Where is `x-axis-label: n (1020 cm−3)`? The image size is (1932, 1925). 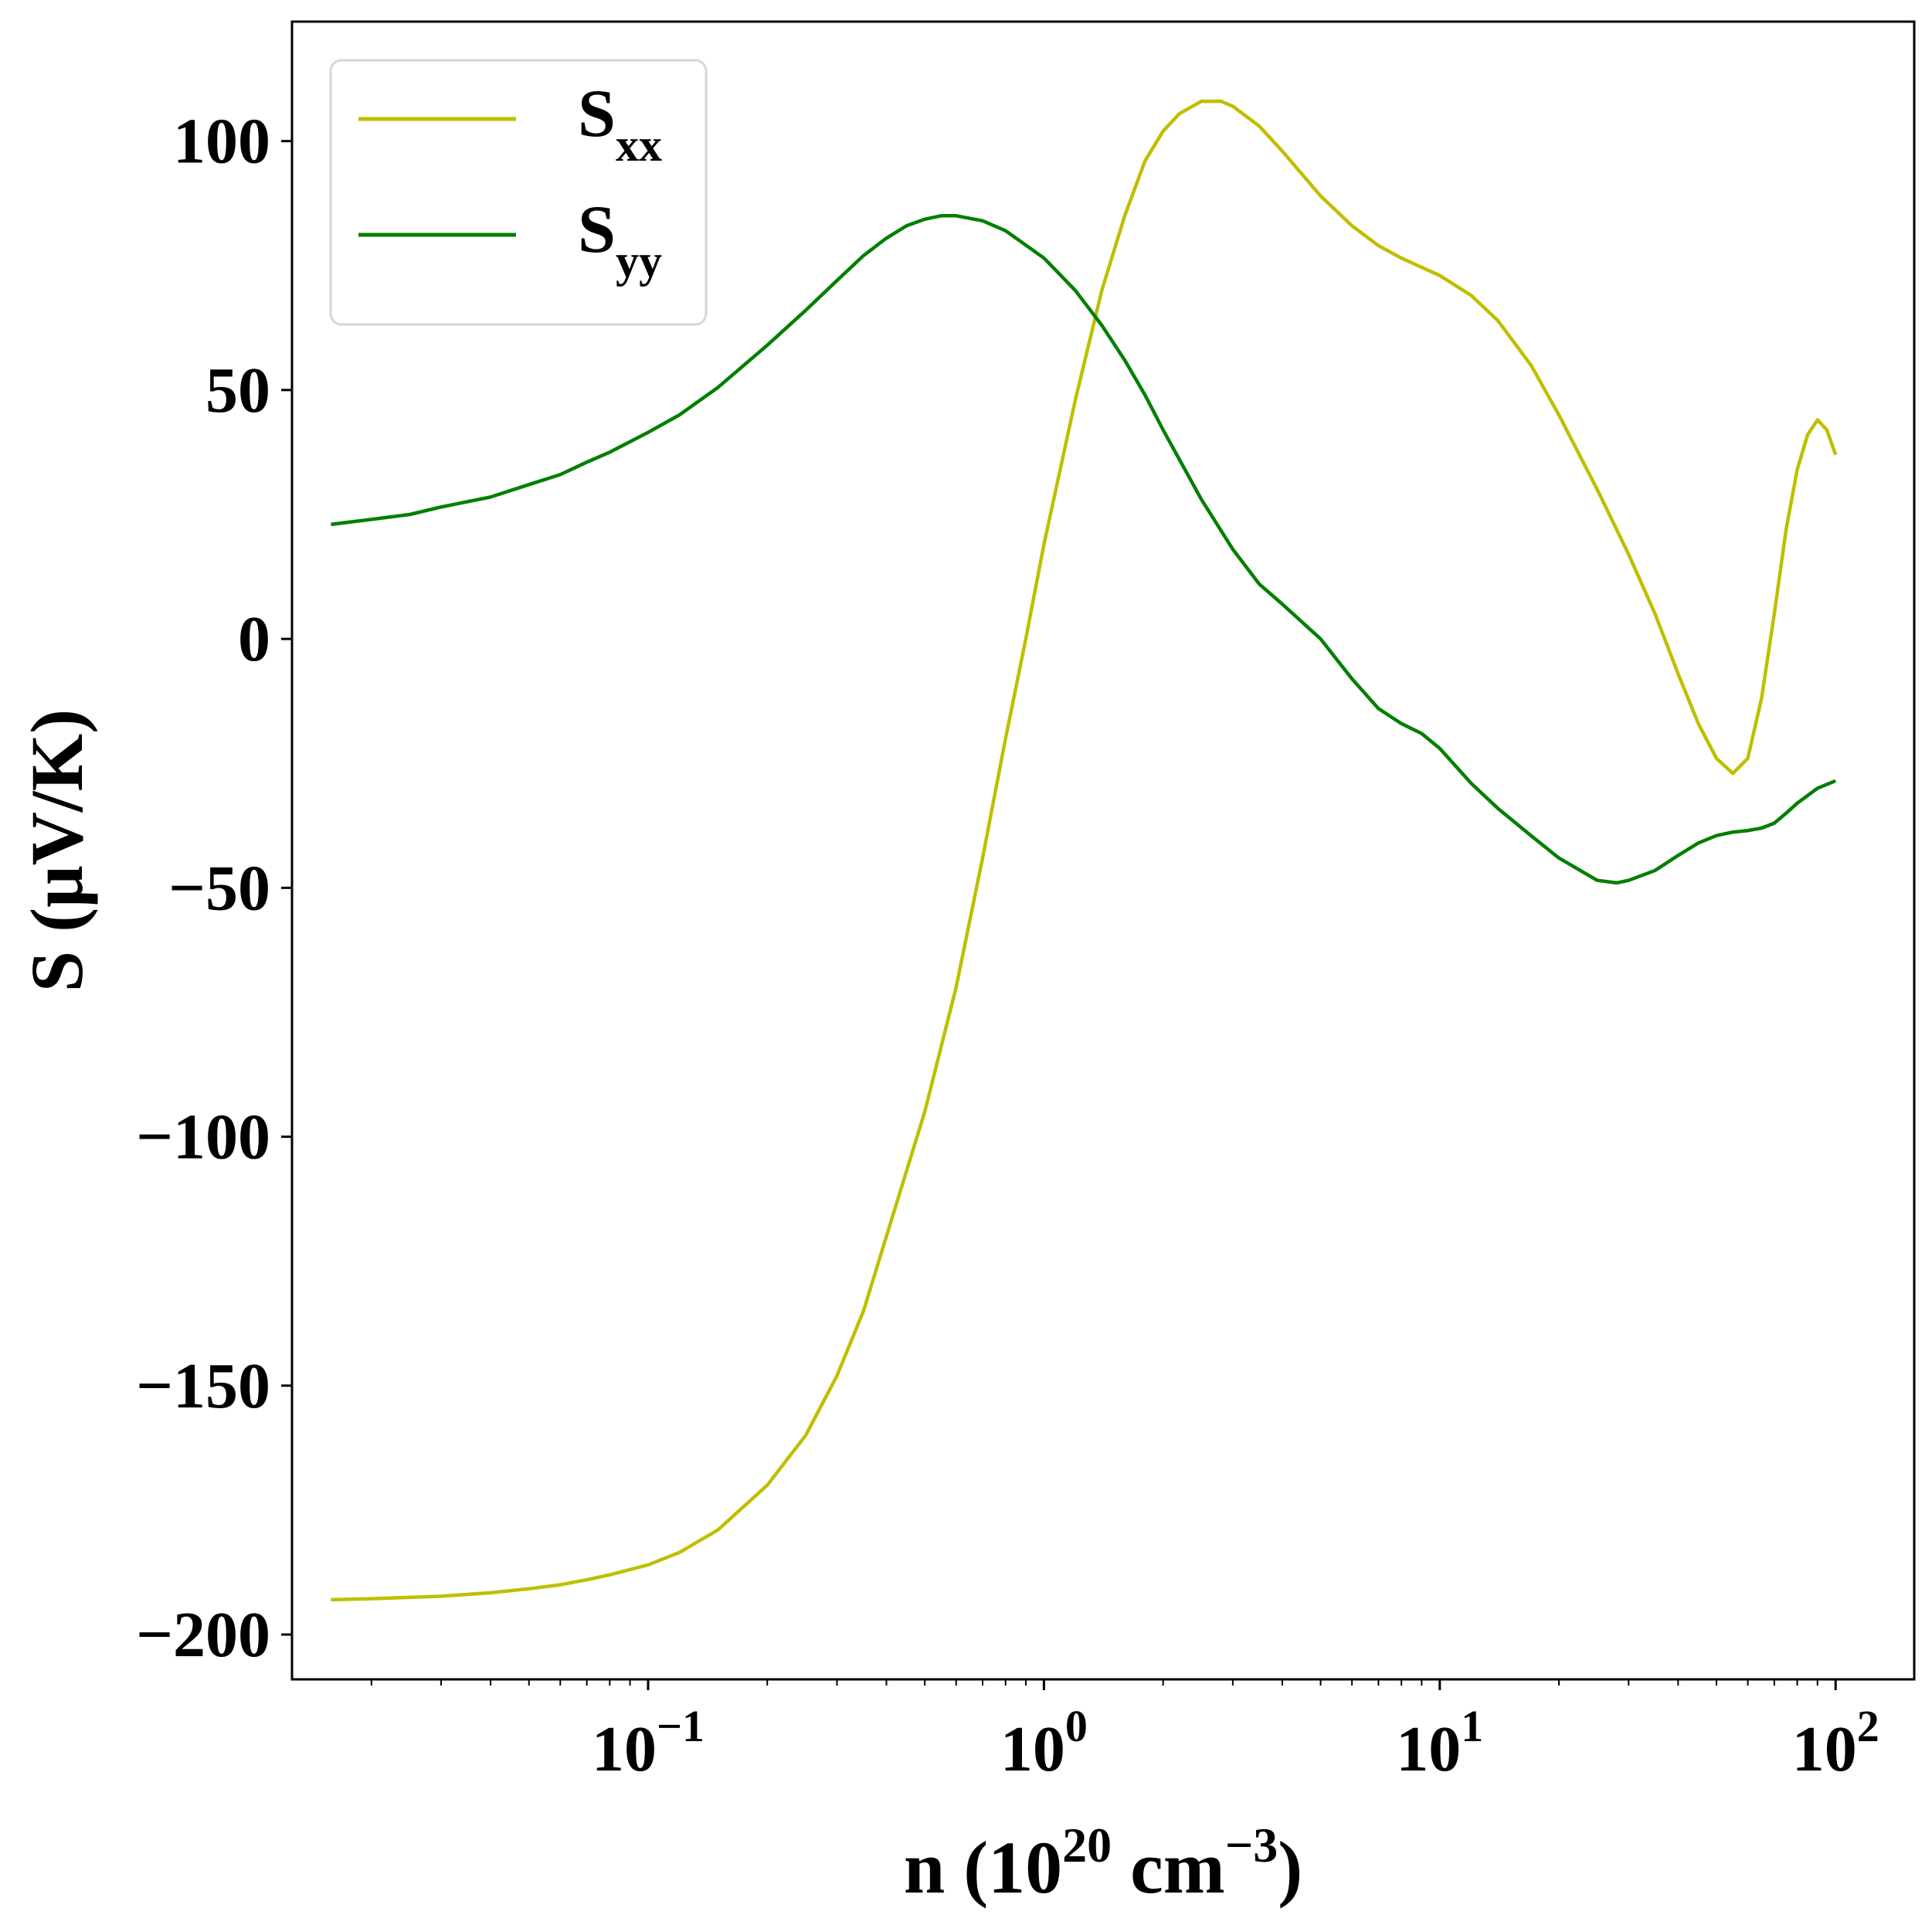 x-axis-label: n (1020 cm−3) is located at coordinates (1103, 1863).